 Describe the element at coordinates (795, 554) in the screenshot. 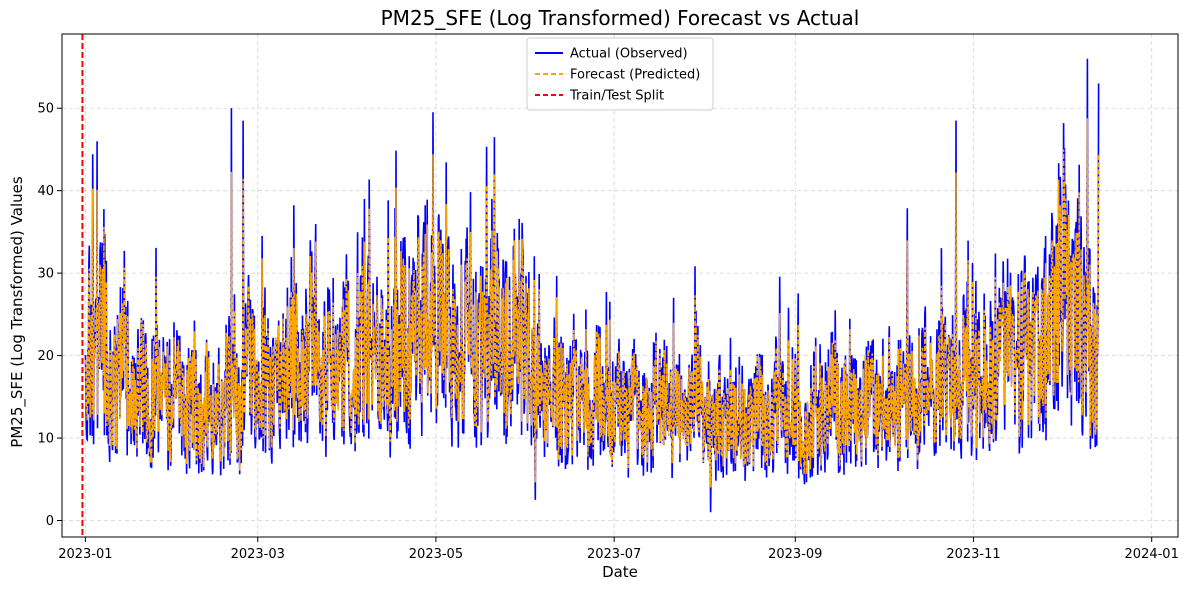

I see `x-tick-label: 2023-09` at that location.